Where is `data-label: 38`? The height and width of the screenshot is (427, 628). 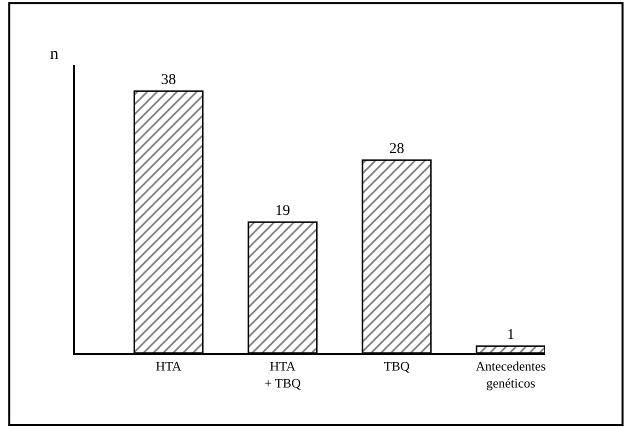
data-label: 38 is located at coordinates (168, 80).